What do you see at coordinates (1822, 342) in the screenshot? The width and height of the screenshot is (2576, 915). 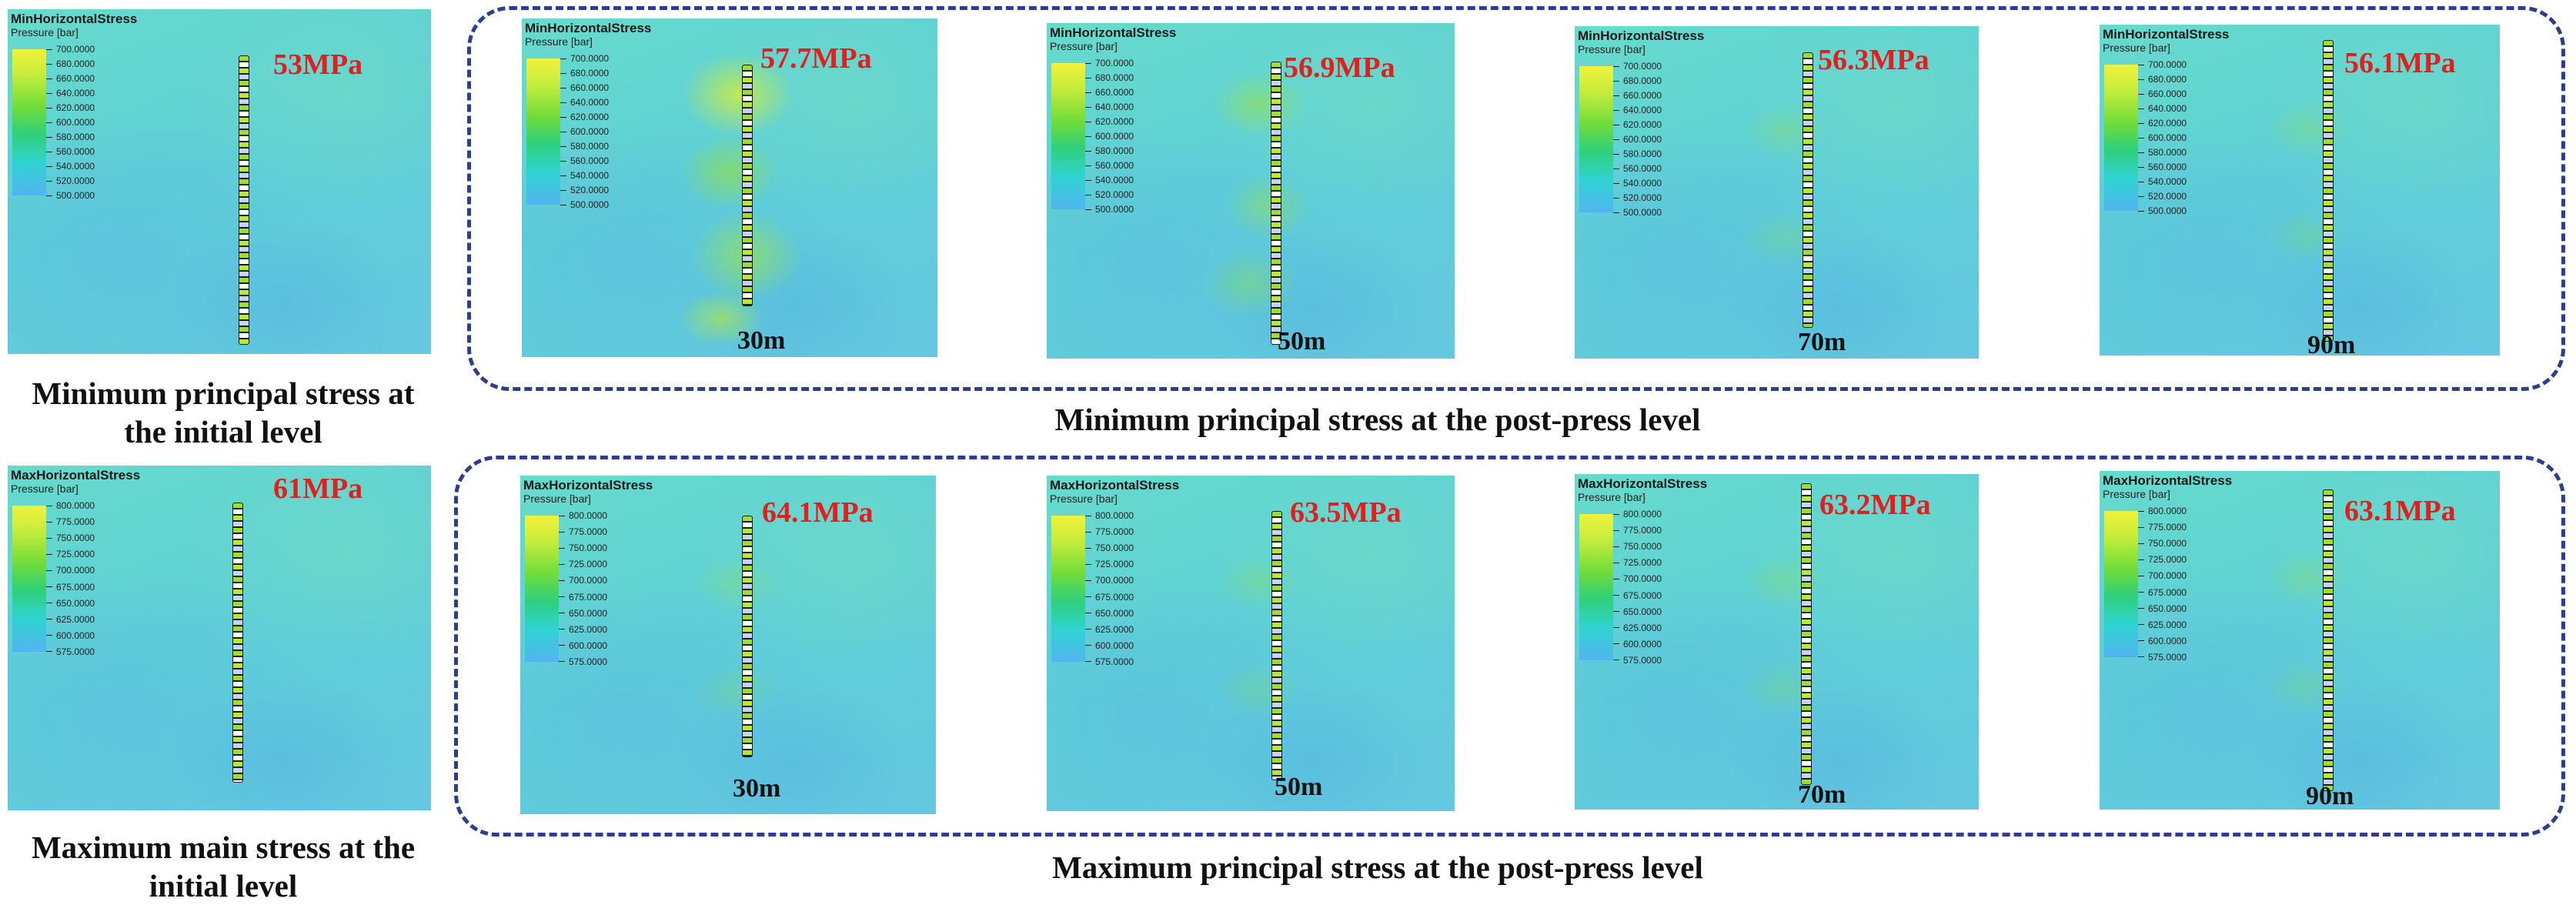 I see `fracture-distance-label: 70m` at bounding box center [1822, 342].